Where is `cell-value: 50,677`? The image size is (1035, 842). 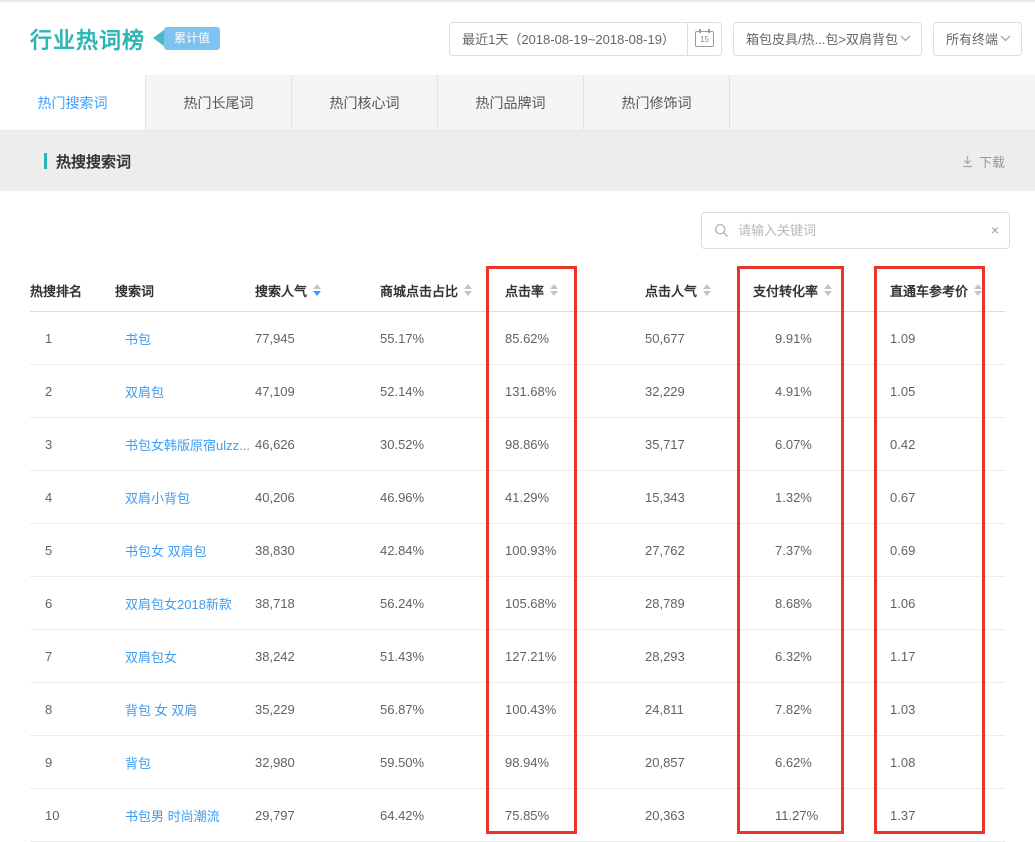
cell-value: 50,677 is located at coordinates (665, 338).